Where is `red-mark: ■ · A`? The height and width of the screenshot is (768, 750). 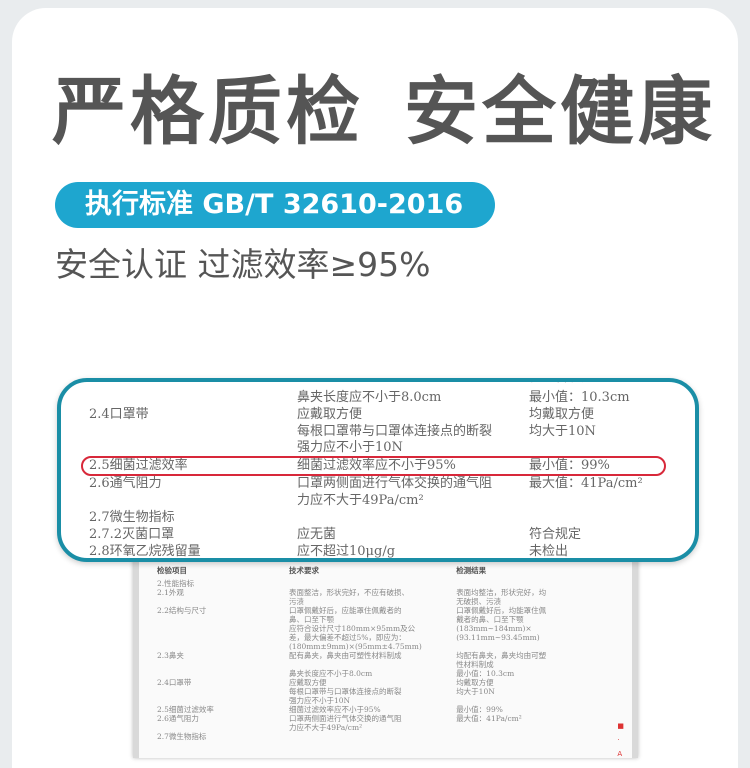
red-mark: ■ · A is located at coordinates (620, 740).